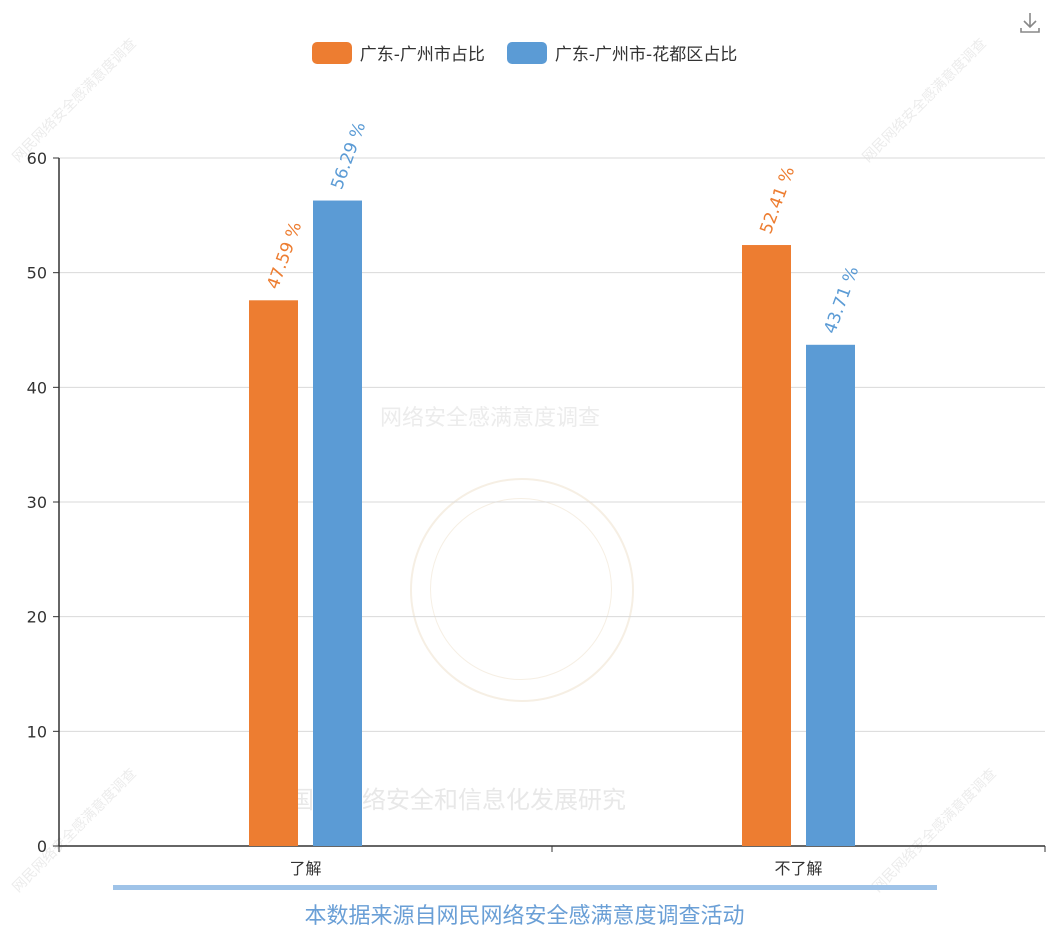  I want to click on chart-legend: 广东-广州市占比 广东-广州市-花都区占比, so click(524, 52).